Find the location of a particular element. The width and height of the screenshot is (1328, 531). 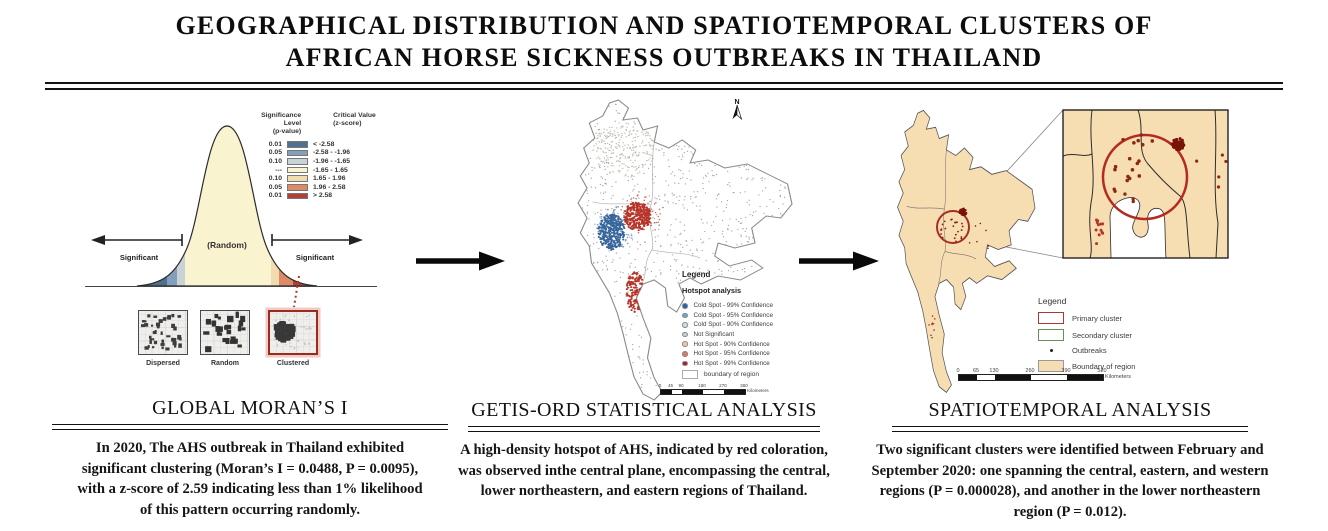

legend-item: Cold Spot - 99% Confidence is located at coordinates (727, 306).